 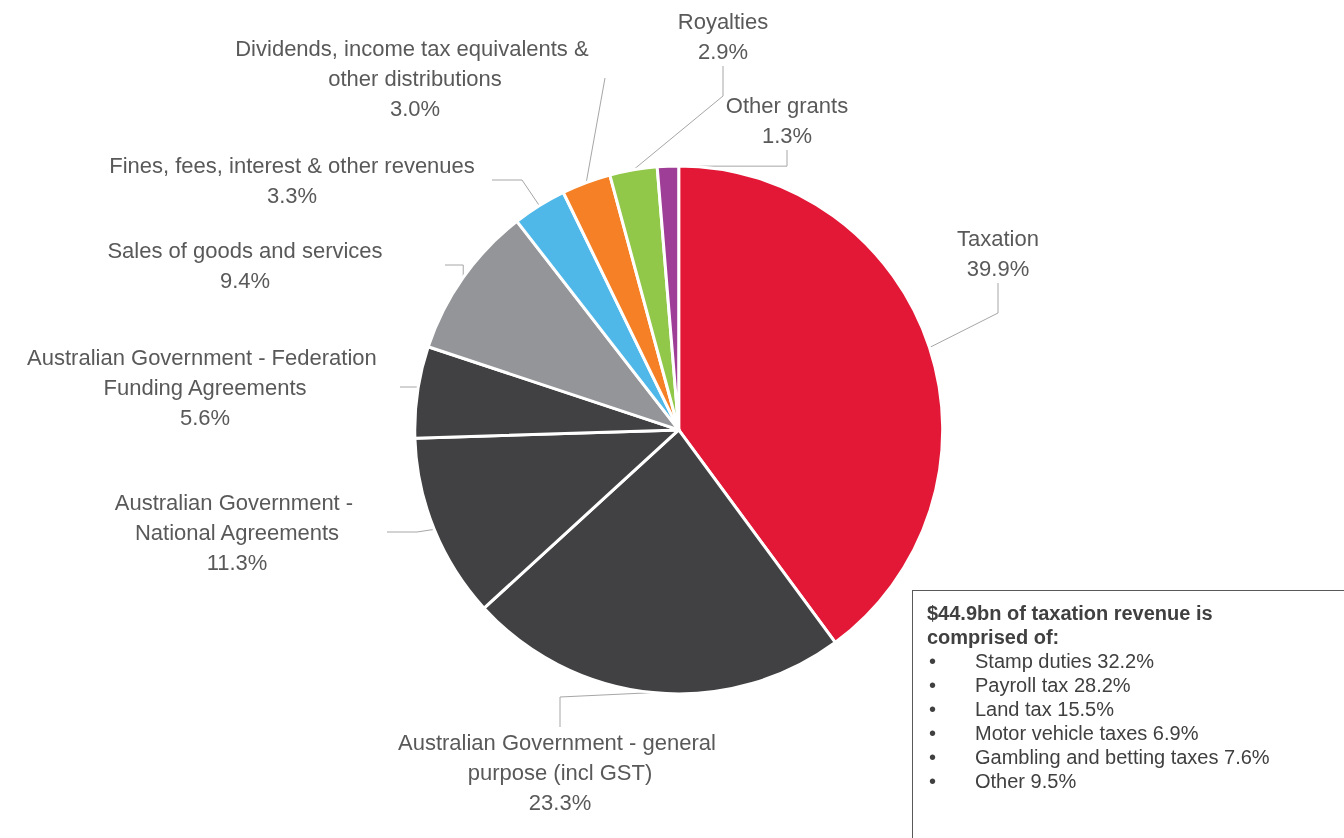 What do you see at coordinates (1064, 733) in the screenshot?
I see `text: • Motor vehicle taxes 6.9%` at bounding box center [1064, 733].